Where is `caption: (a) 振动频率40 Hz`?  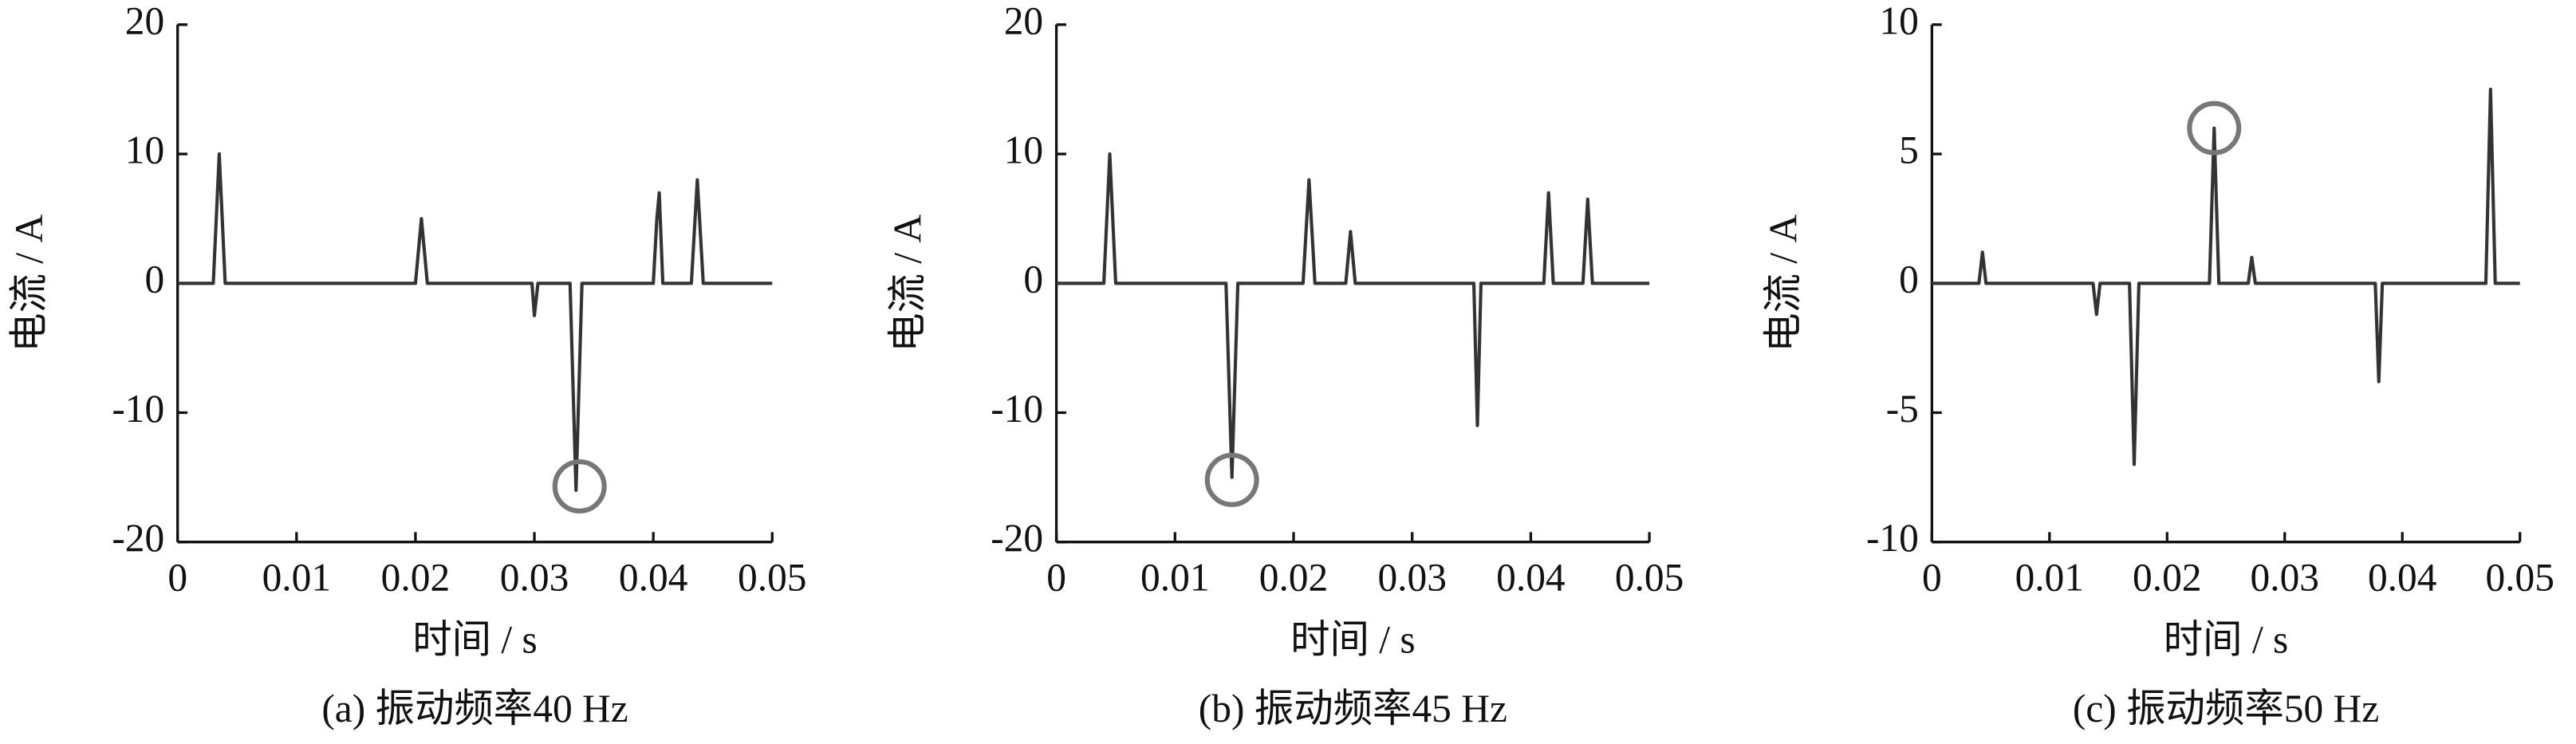 caption: (a) 振动频率40 Hz is located at coordinates (474, 709).